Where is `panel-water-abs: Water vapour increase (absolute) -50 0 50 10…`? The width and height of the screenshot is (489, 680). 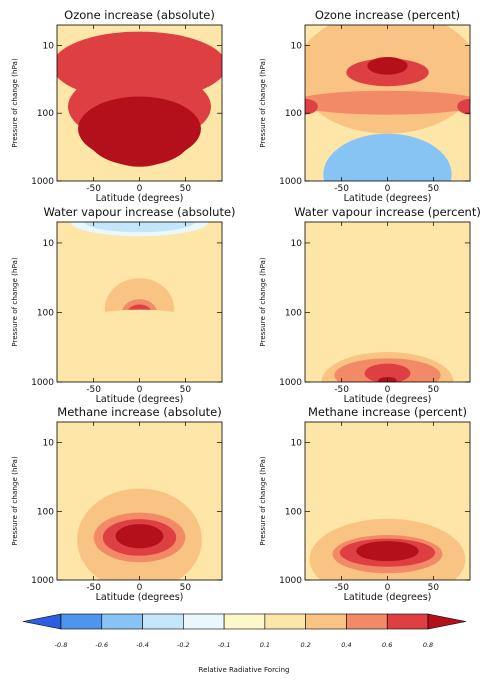
panel-water-abs: Water vapour increase (absolute) -50 0 50 10… is located at coordinates (123, 305).